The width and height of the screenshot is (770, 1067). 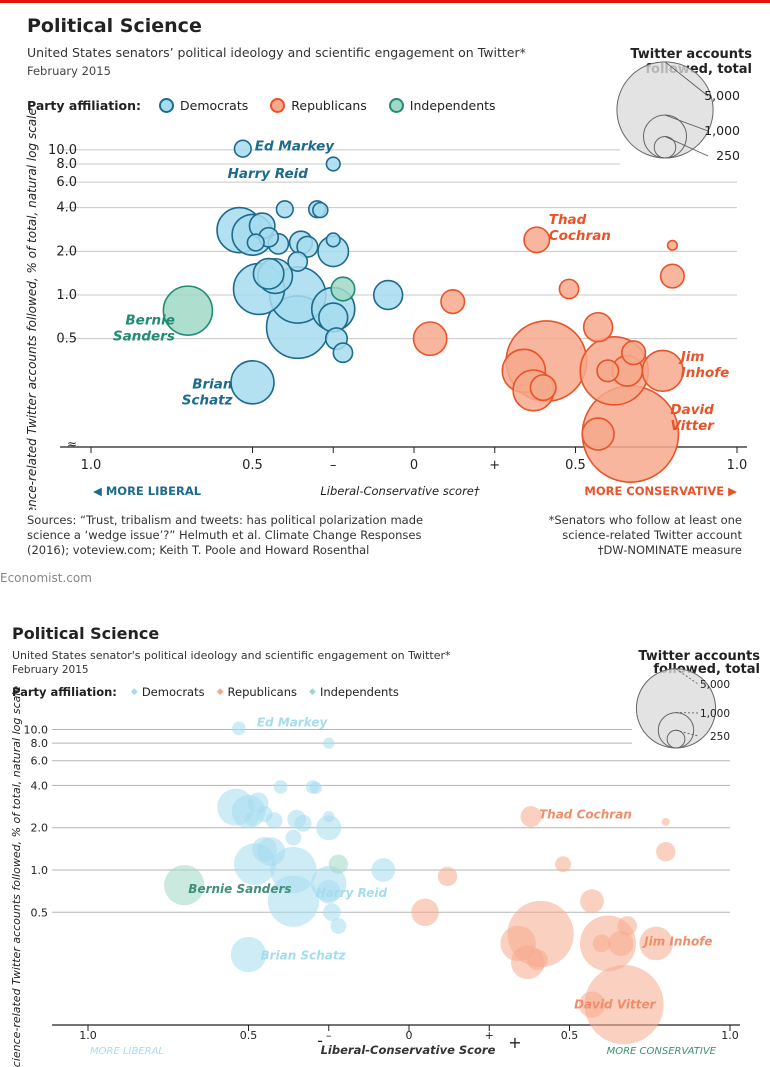 What do you see at coordinates (408, 1050) in the screenshot?
I see `x-axis-title-2: Liberal-Conservative Score` at bounding box center [408, 1050].